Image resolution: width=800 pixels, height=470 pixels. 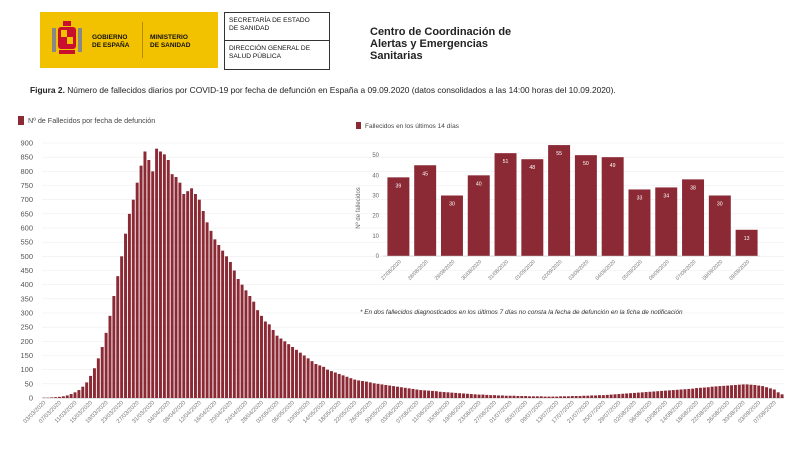 What do you see at coordinates (26, 228) in the screenshot?
I see `y-tick-label: 600` at bounding box center [26, 228].